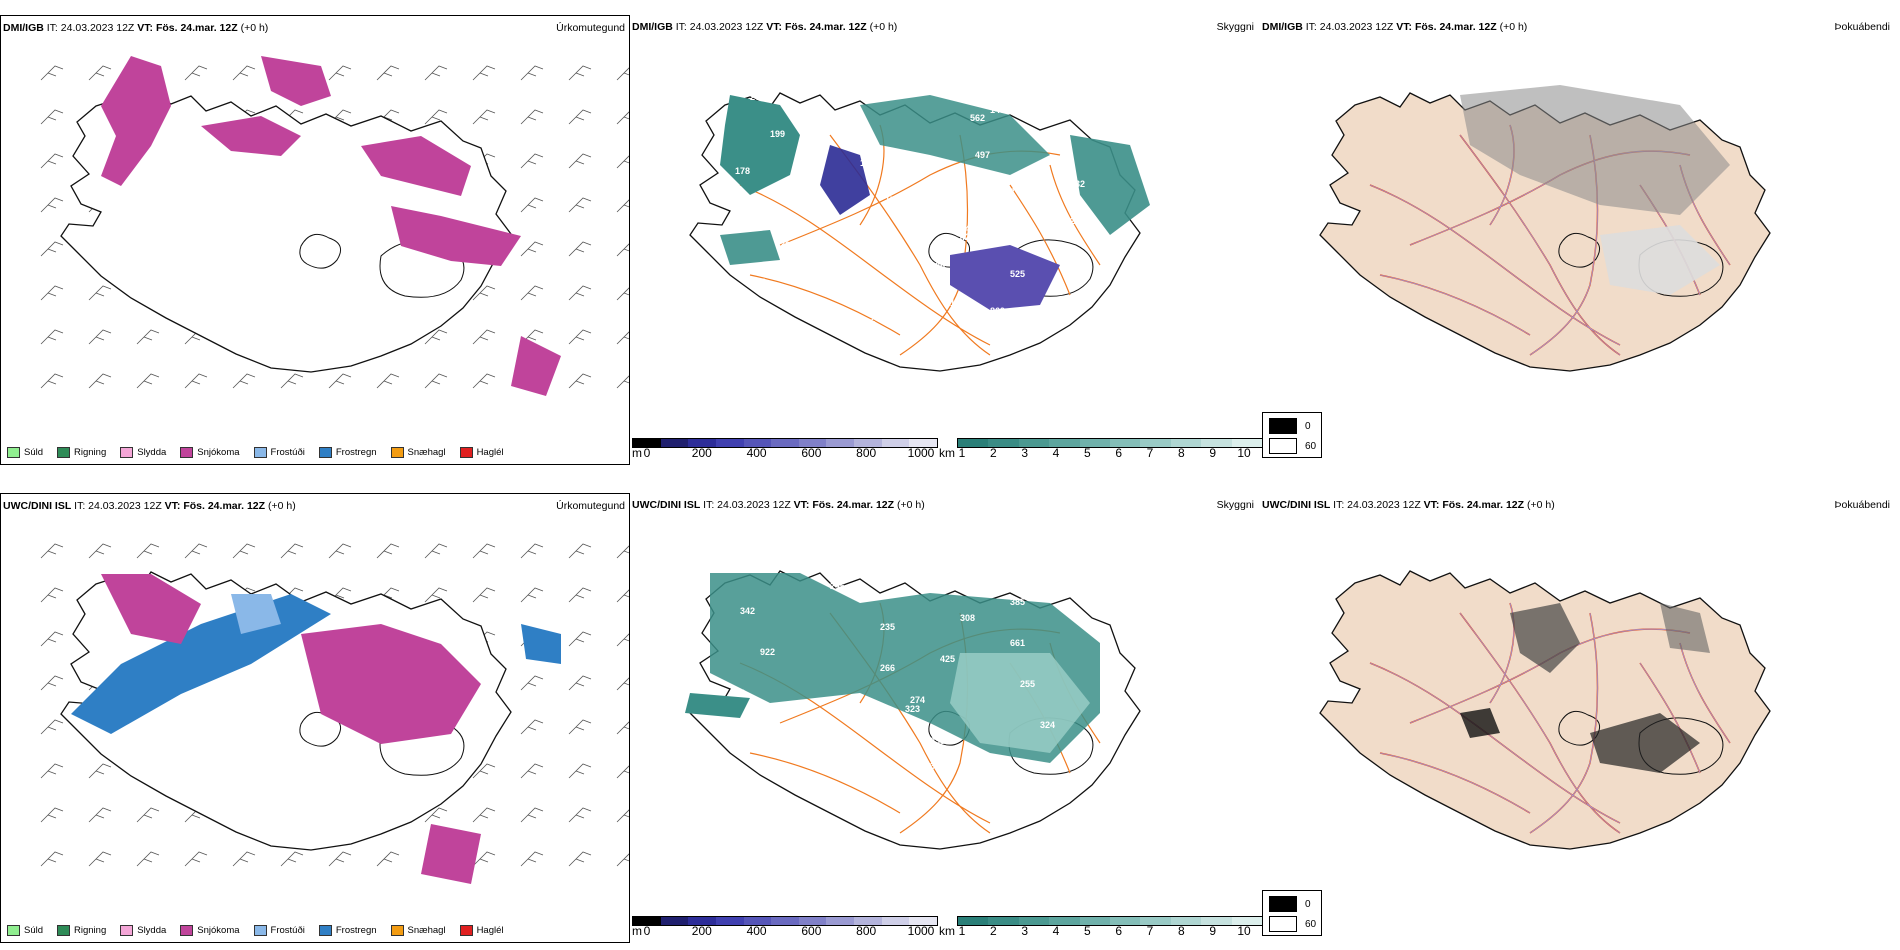  What do you see at coordinates (1292, 924) in the screenshot?
I see `fog-legend-item: 60` at bounding box center [1292, 924].